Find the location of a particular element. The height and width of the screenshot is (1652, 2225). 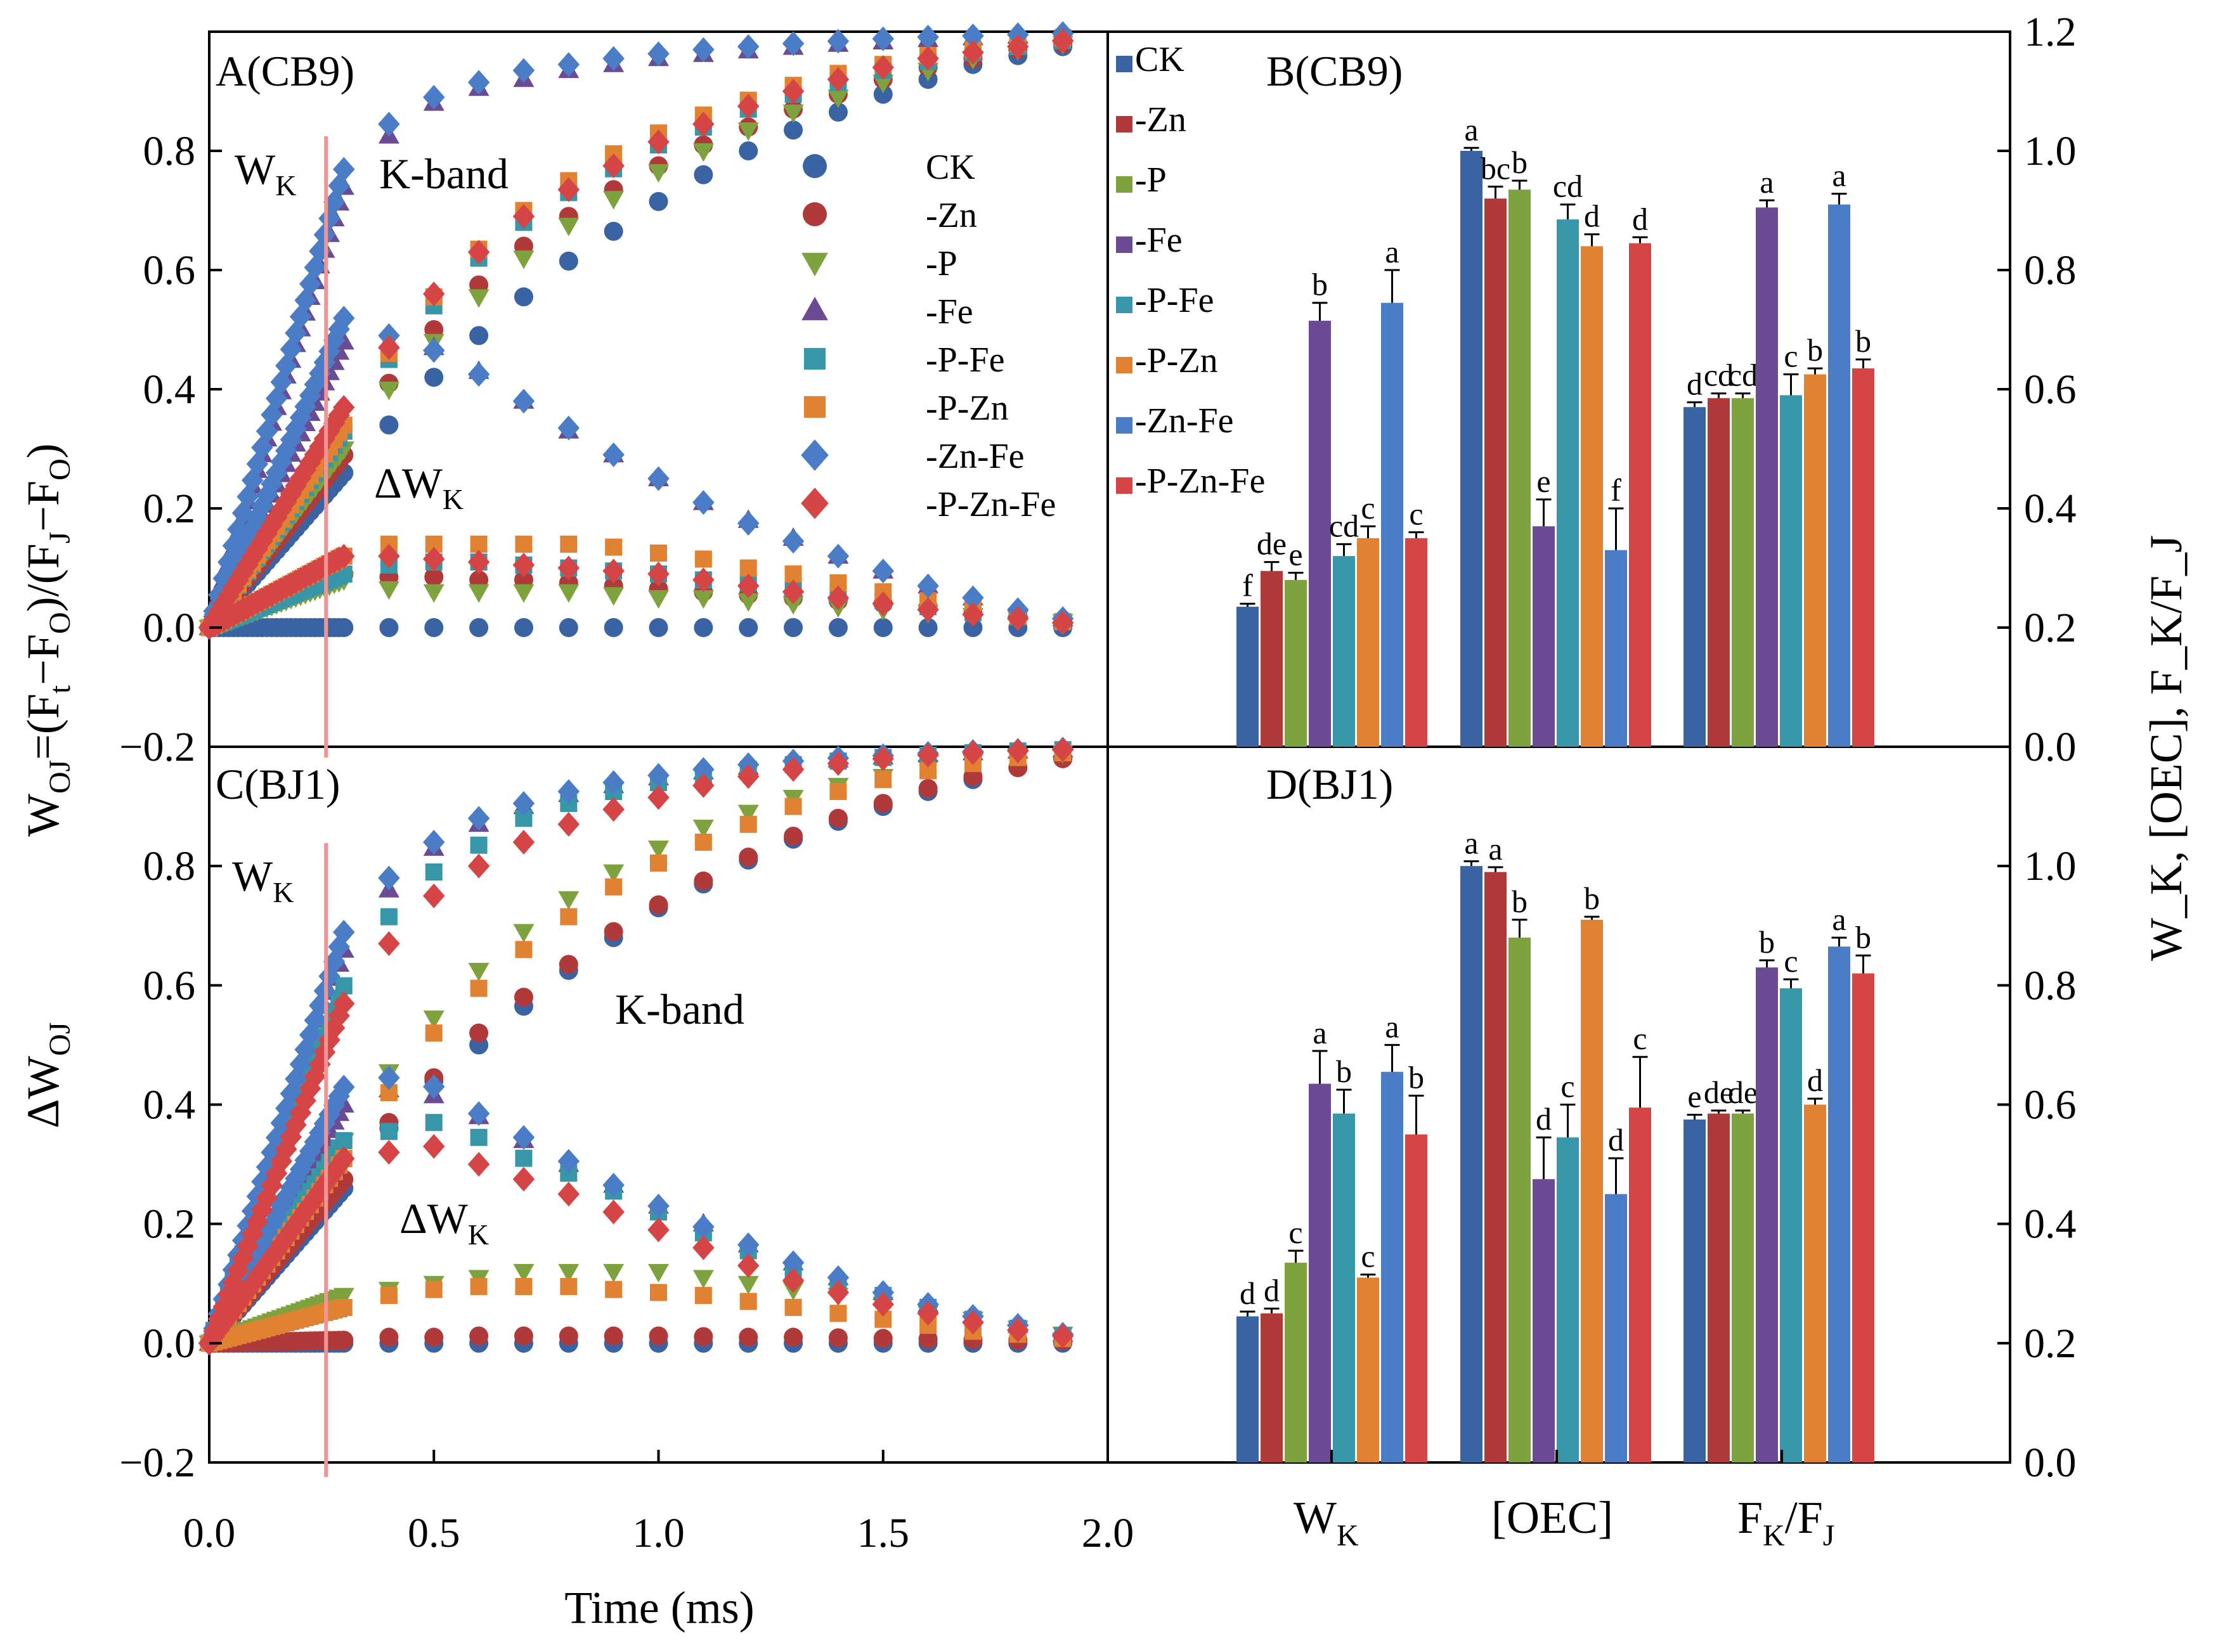

data-point-zn-w is located at coordinates (793, 836).